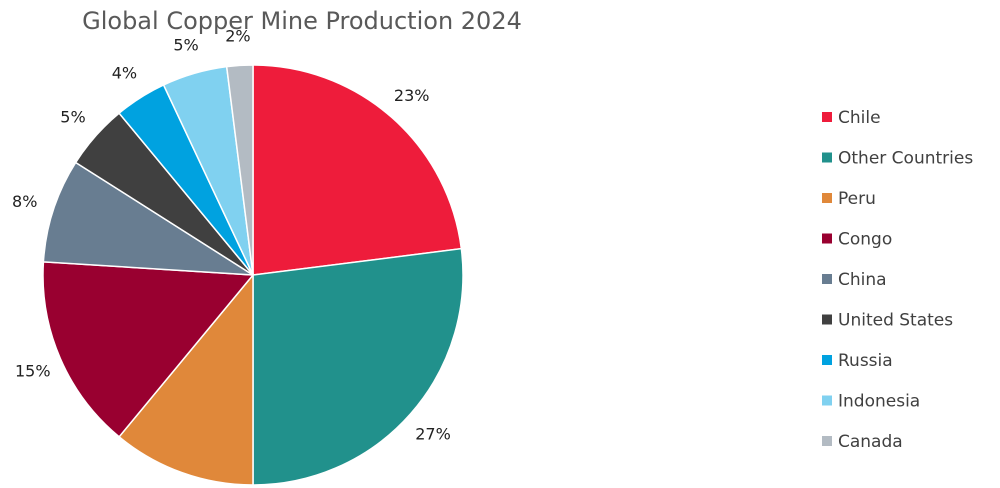  Describe the element at coordinates (358, 366) in the screenshot. I see `pie-slice-other-countries` at that location.